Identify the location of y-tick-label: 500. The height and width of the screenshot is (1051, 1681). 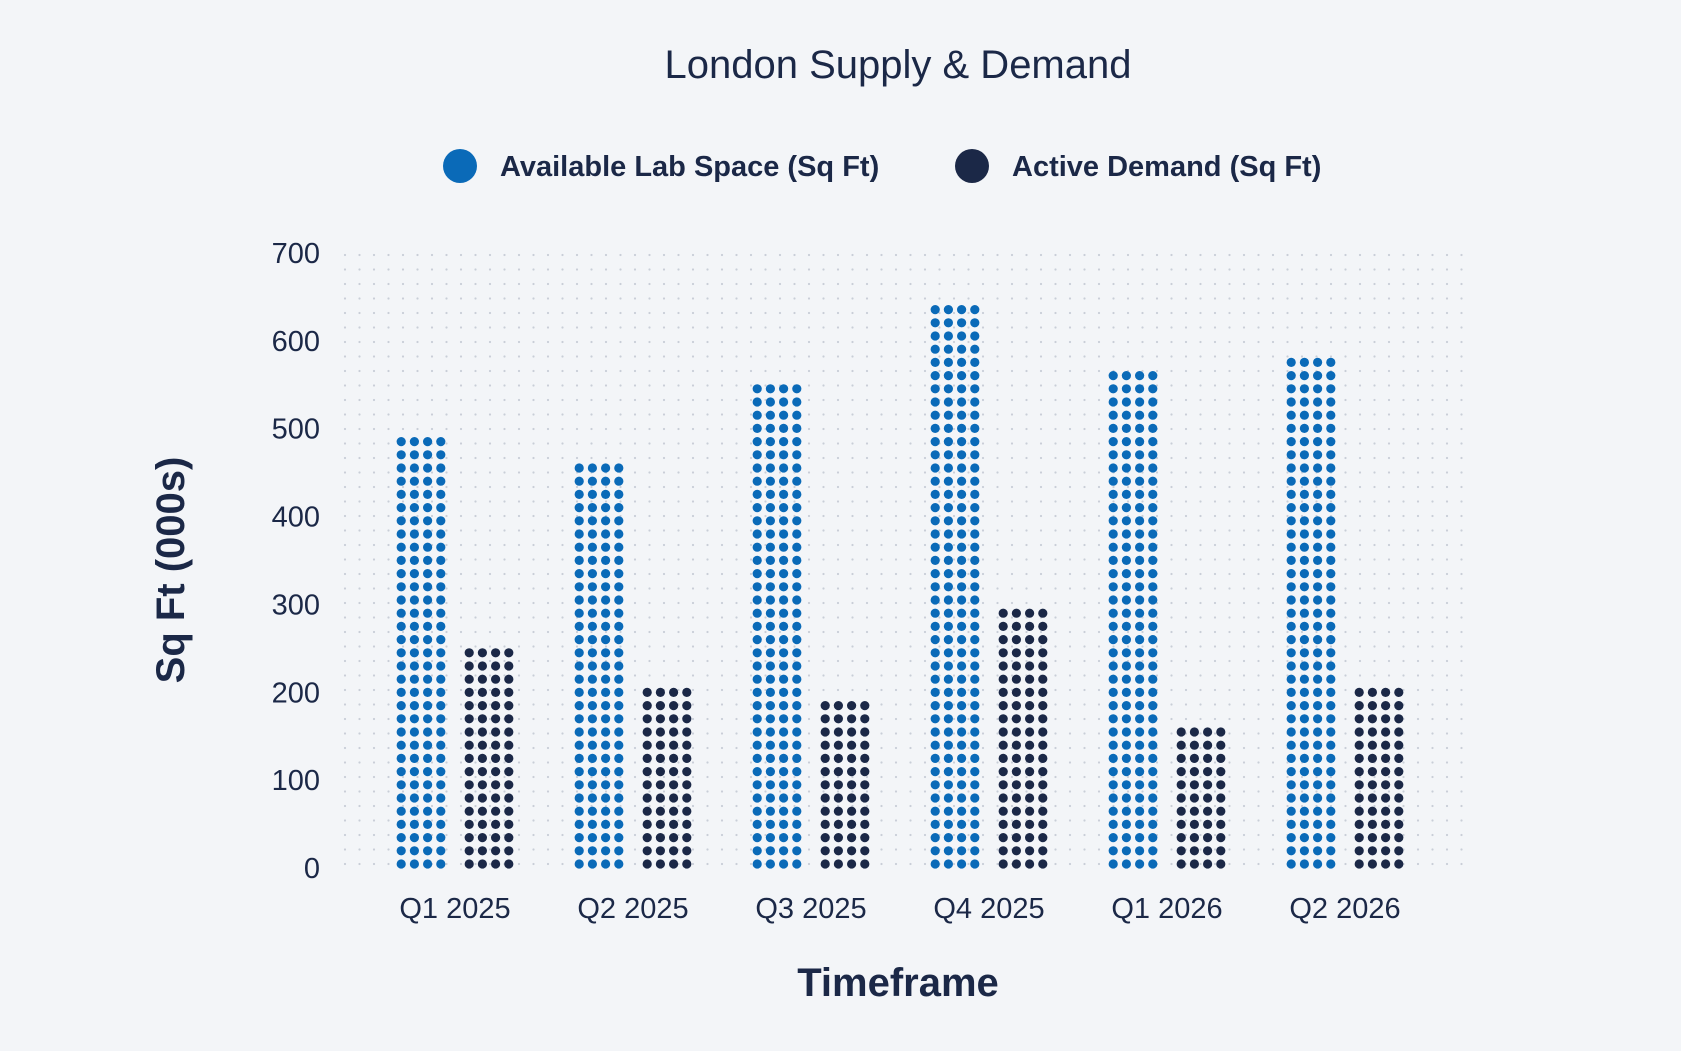
(296, 430).